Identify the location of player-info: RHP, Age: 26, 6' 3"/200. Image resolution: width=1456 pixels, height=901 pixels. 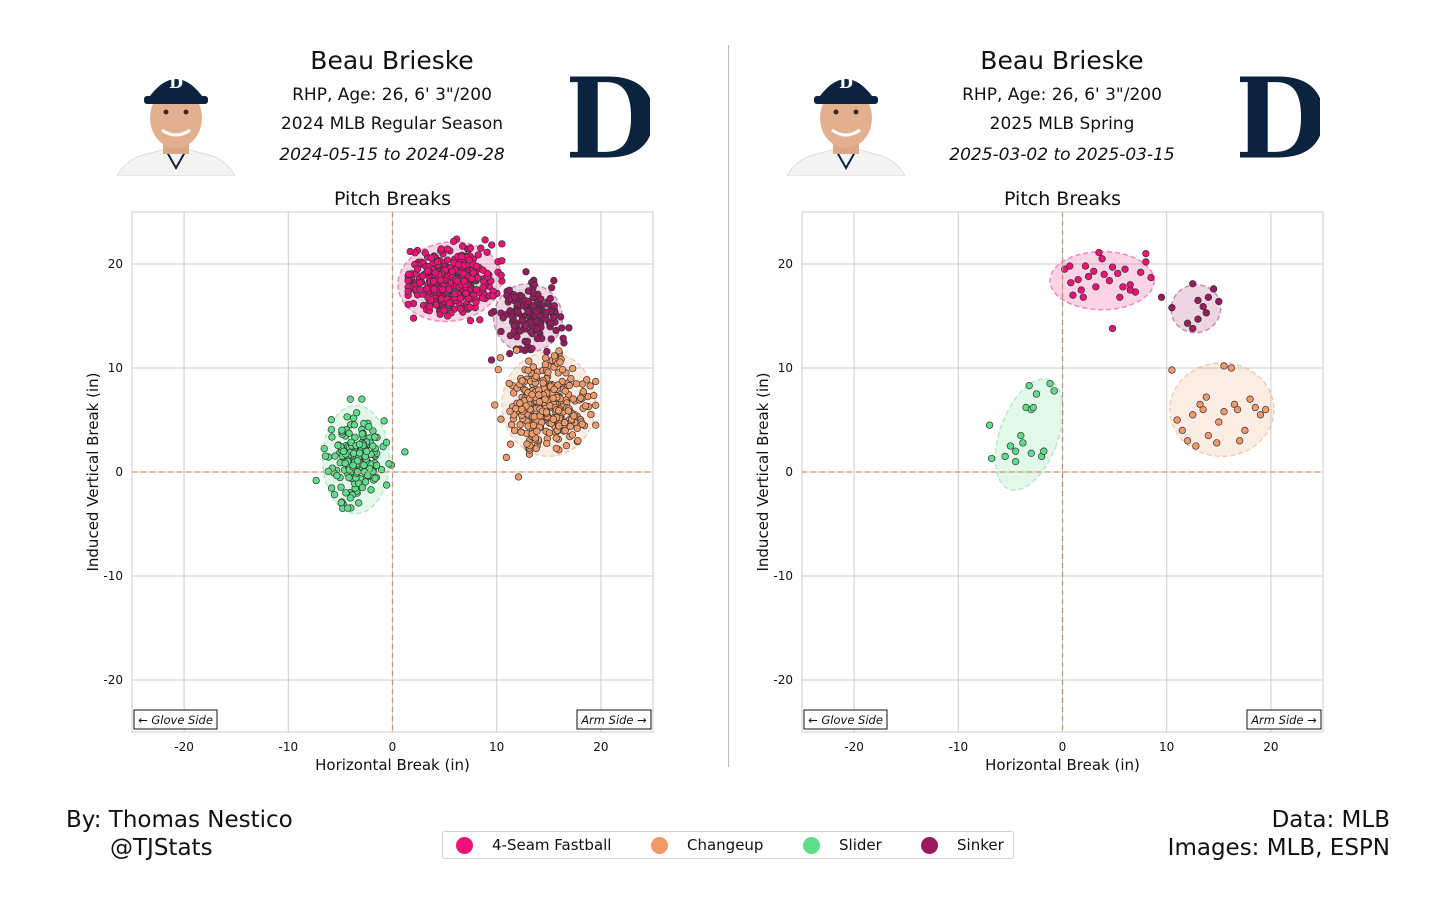
(392, 95).